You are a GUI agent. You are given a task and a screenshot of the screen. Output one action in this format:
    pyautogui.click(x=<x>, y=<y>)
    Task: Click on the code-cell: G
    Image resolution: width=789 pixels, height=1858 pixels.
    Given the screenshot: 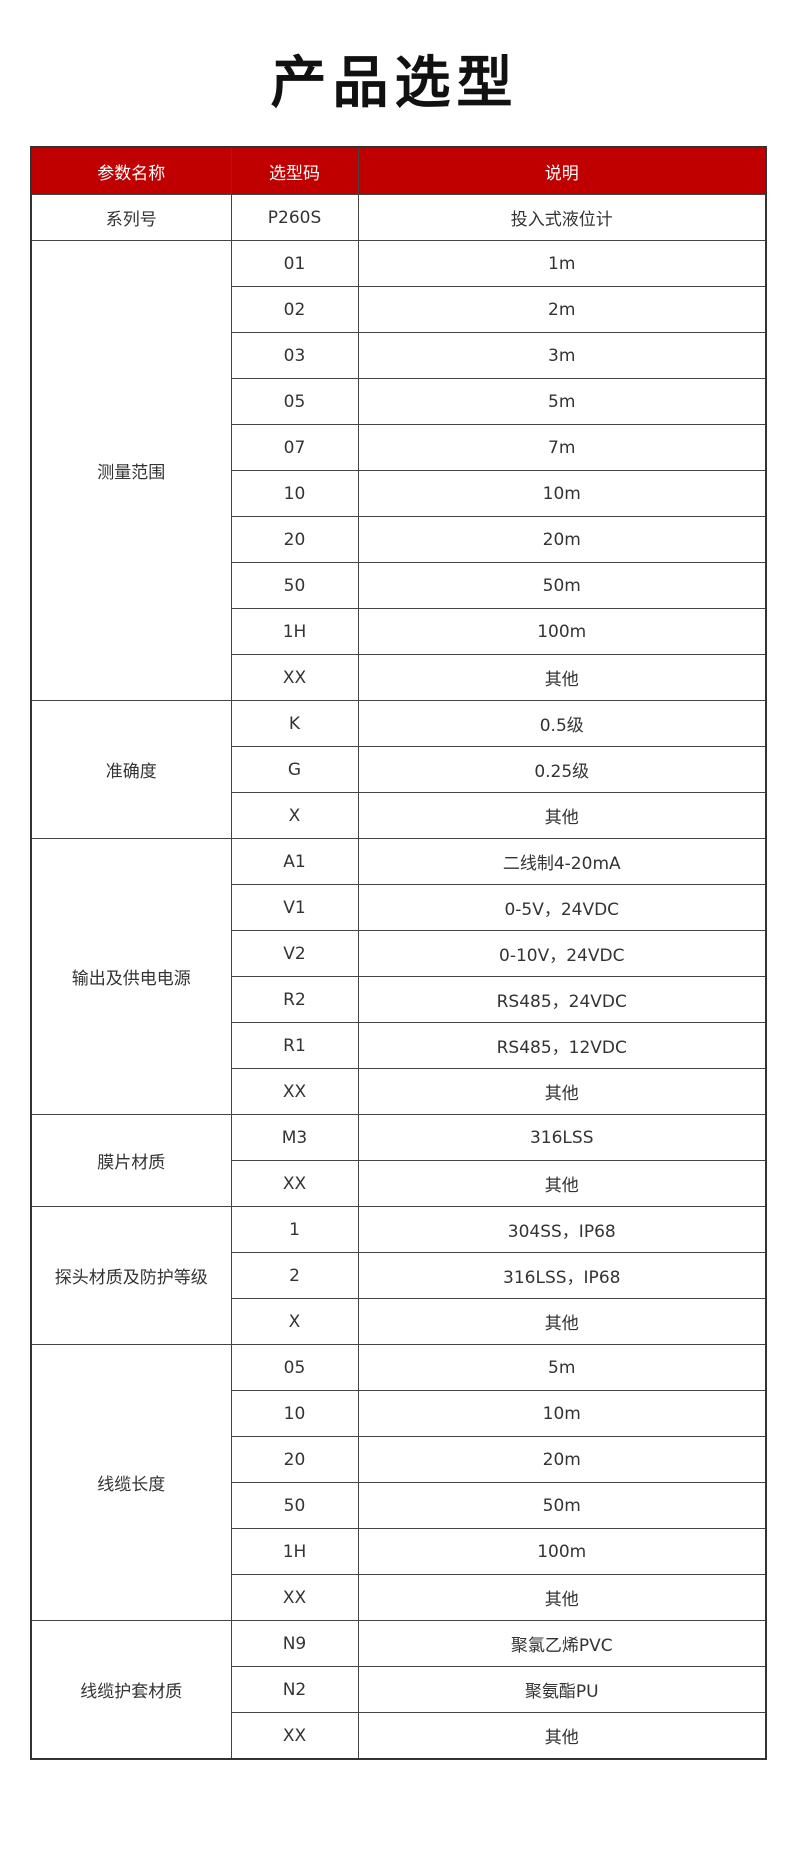 What is the action you would take?
    pyautogui.click(x=294, y=769)
    